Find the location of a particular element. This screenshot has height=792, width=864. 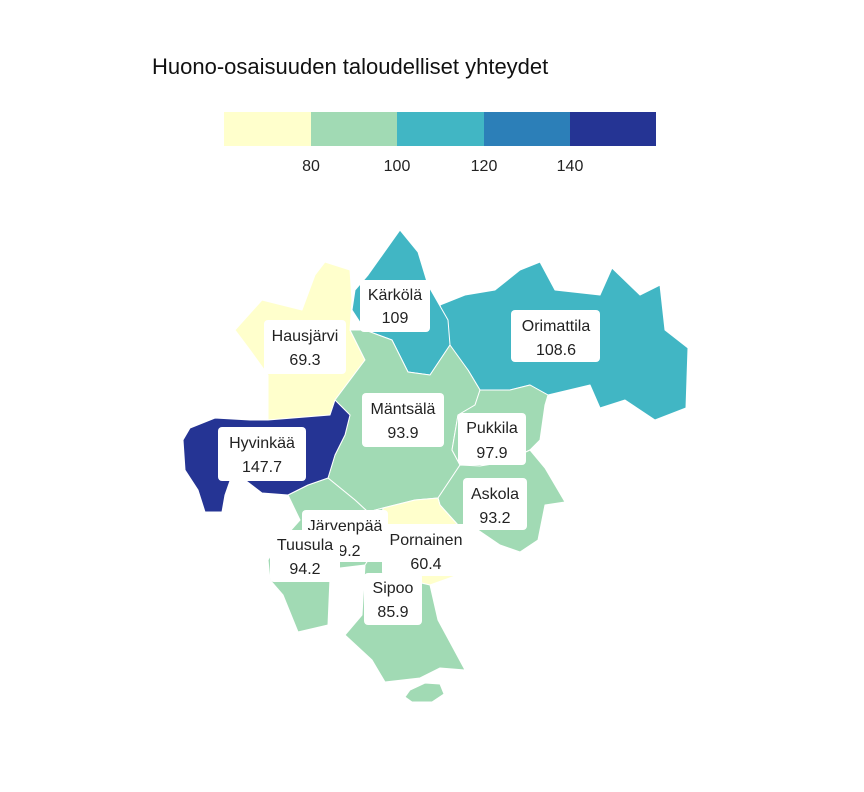

label-pornainen: Pornainen 60.4 is located at coordinates (426, 550).